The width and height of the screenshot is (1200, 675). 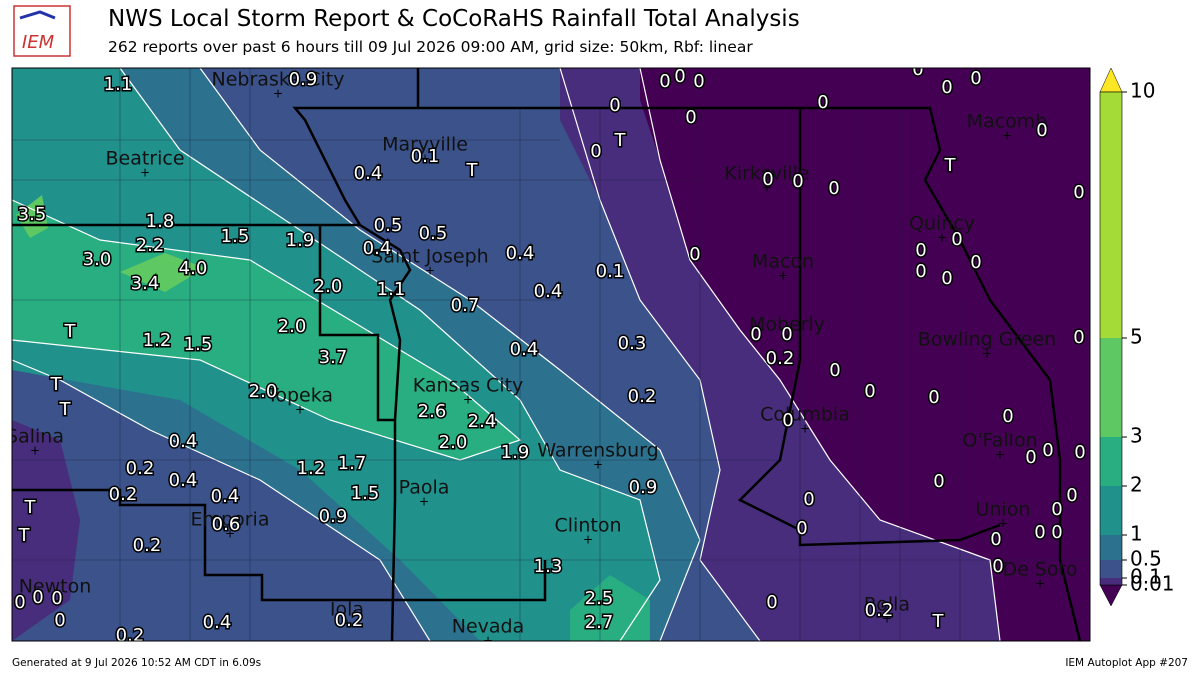 I want to click on office-border, so click(x=356, y=323).